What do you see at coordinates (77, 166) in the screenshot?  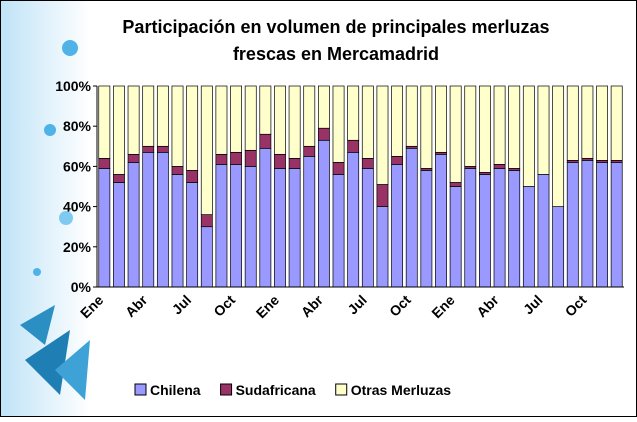 I see `y-tick-label: 60%` at bounding box center [77, 166].